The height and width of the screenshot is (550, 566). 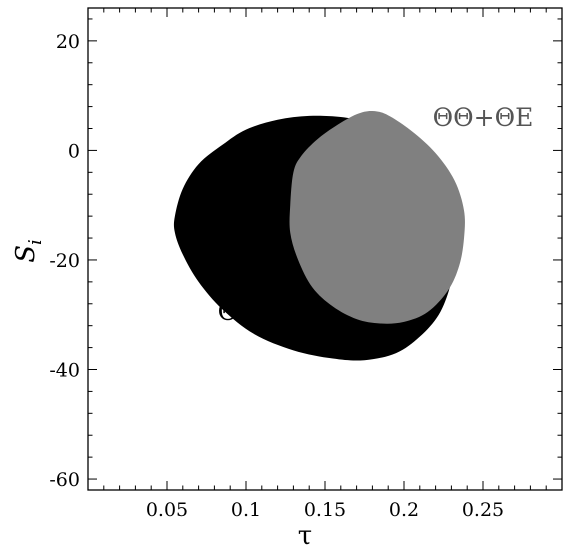 What do you see at coordinates (483, 510) in the screenshot?
I see `x-tick-label: 0.25` at bounding box center [483, 510].